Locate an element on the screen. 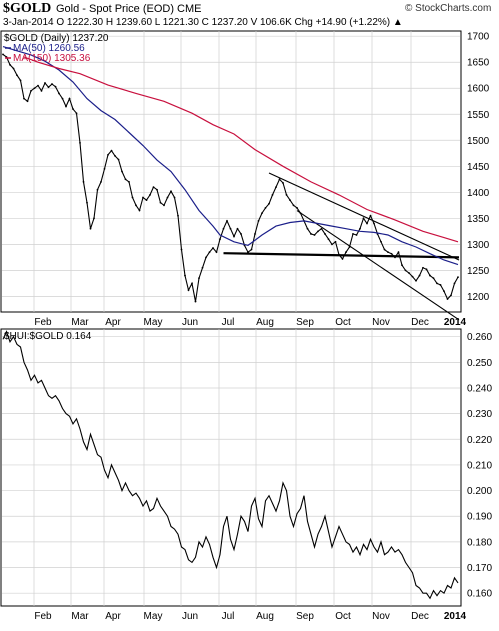  price-y-tick-label: 1600 is located at coordinates (478, 89).